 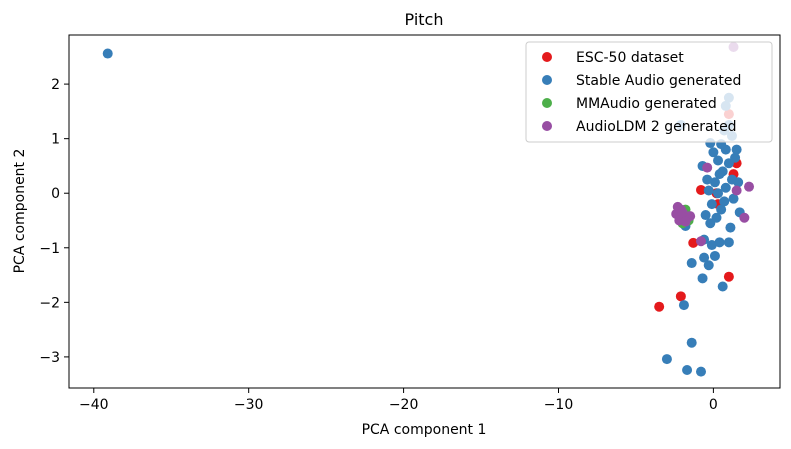 What do you see at coordinates (49, 358) in the screenshot?
I see `y-tick-label: −3` at bounding box center [49, 358].